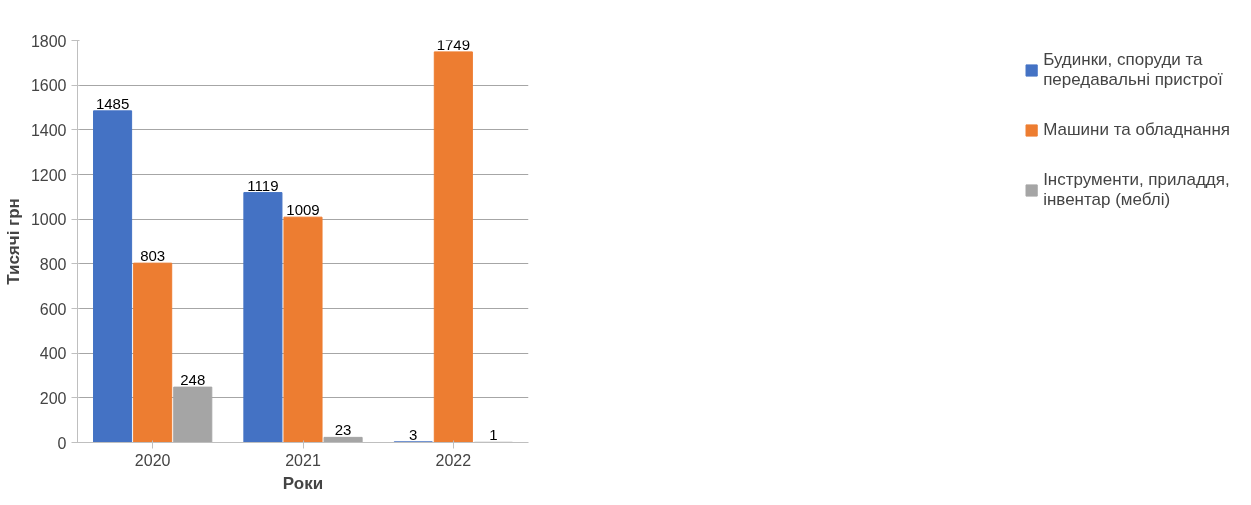 The height and width of the screenshot is (505, 1251). What do you see at coordinates (48, 86) in the screenshot?
I see `y-tick-label: 1600` at bounding box center [48, 86].